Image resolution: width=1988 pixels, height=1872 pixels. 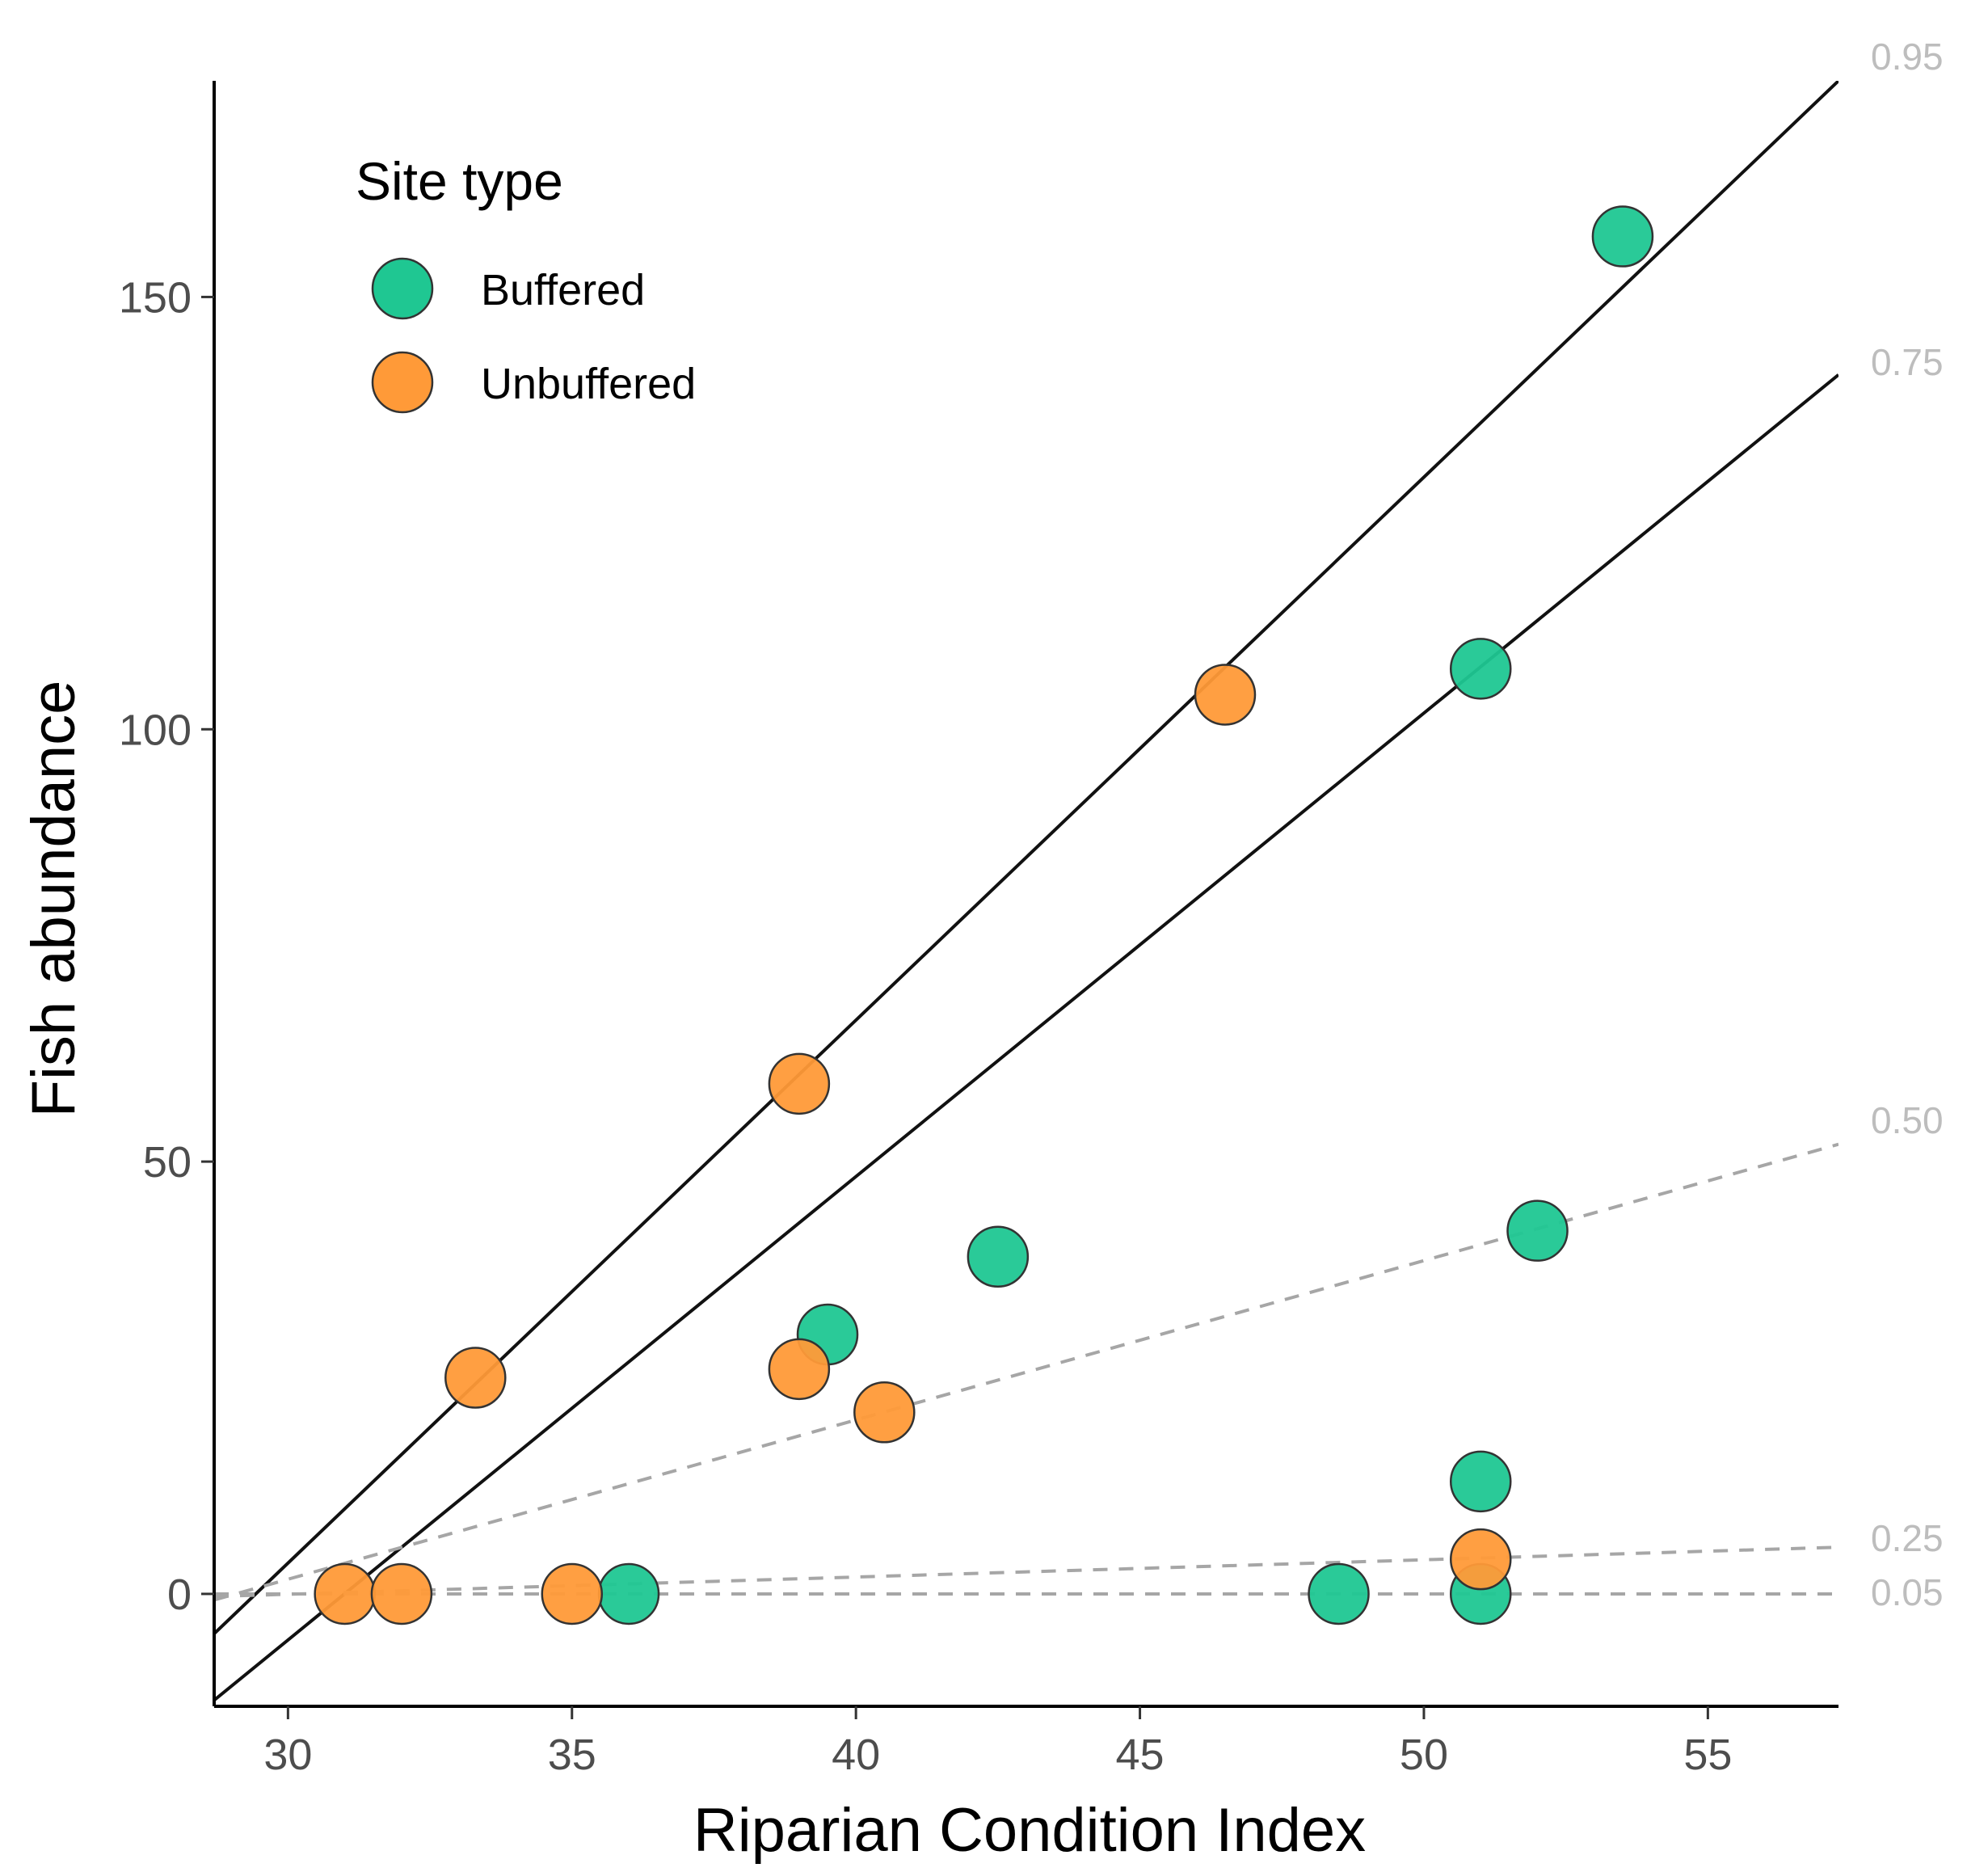 I want to click on y-tick-label-100: 100, so click(x=155, y=730).